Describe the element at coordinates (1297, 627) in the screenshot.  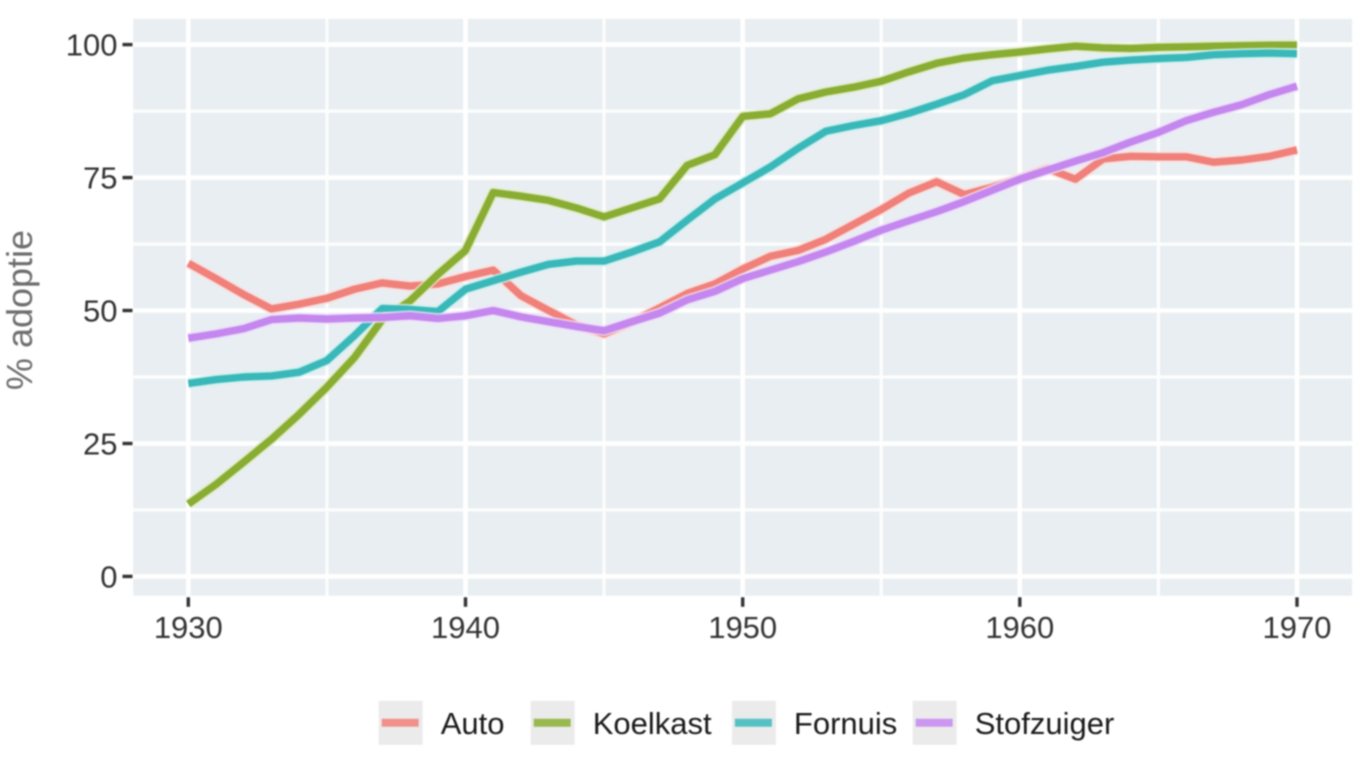
I see `svg-text: 1970` at that location.